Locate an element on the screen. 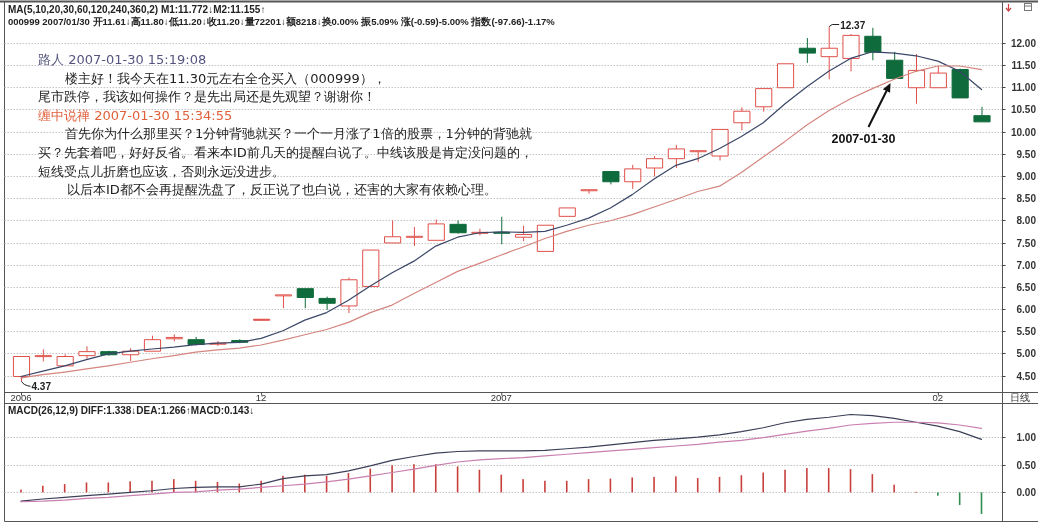 Image resolution: width=1038 pixels, height=524 pixels. y-tick-label: 11.00 is located at coordinates (1024, 87).